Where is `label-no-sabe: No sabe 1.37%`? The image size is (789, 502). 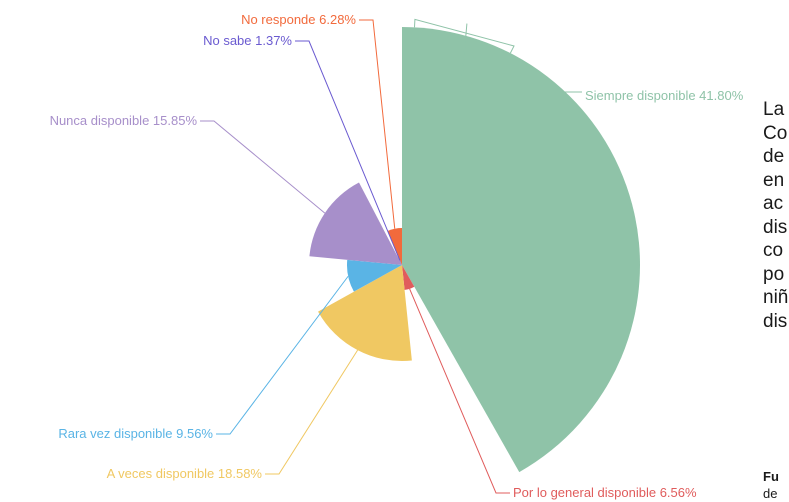 label-no-sabe: No sabe 1.37% is located at coordinates (247, 40).